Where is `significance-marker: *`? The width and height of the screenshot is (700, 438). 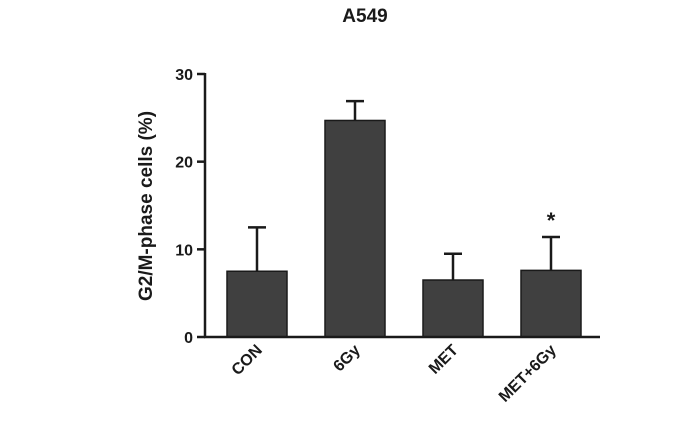 significance-marker: * is located at coordinates (551, 220).